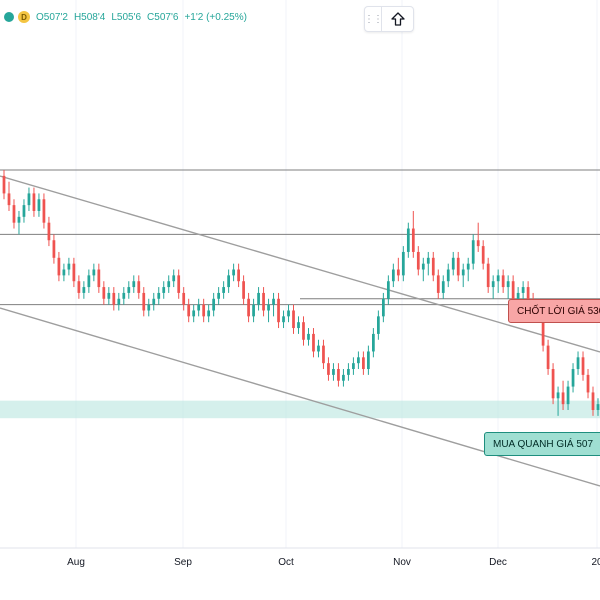 Image resolution: width=600 pixels, height=600 pixels. I want to click on x-tick-label: Oct, so click(286, 562).